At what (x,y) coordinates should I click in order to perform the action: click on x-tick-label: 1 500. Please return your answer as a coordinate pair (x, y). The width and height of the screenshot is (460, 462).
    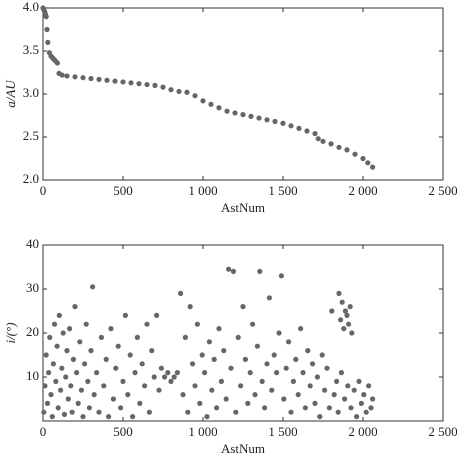
    Looking at the image, I should click on (282, 190).